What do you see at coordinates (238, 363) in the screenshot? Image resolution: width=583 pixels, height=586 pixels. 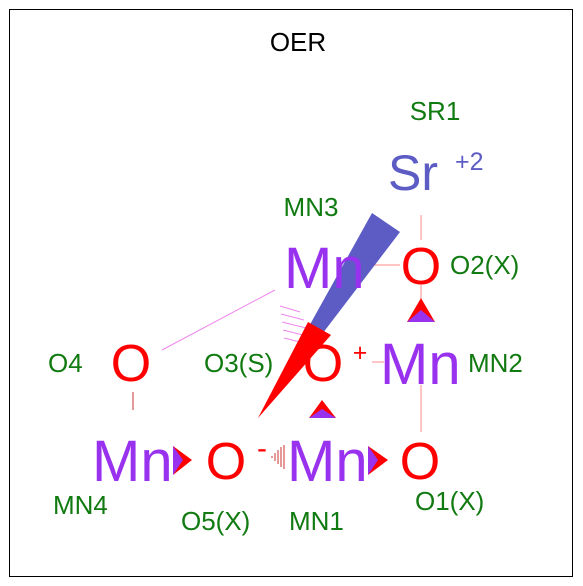 I see `label-o3: O3(S)` at bounding box center [238, 363].